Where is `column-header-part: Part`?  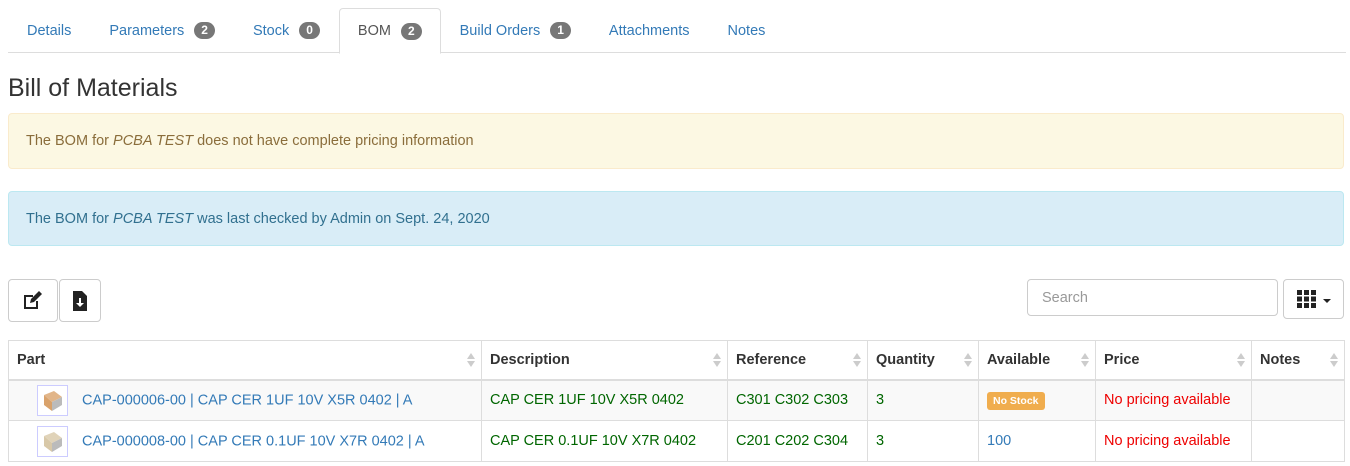
column-header-part: Part is located at coordinates (245, 360).